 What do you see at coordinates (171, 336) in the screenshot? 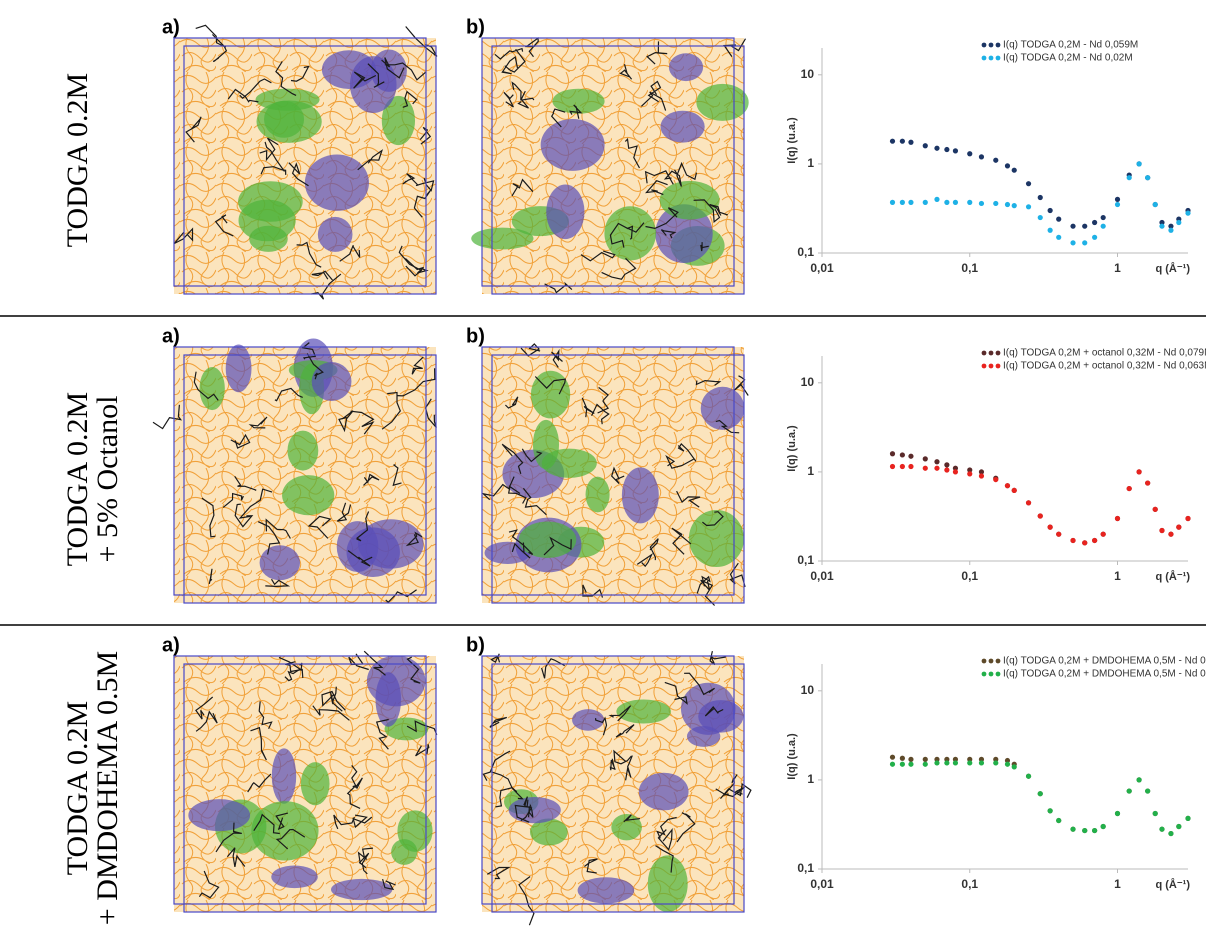
I see `panel-label: a)` at bounding box center [171, 336].